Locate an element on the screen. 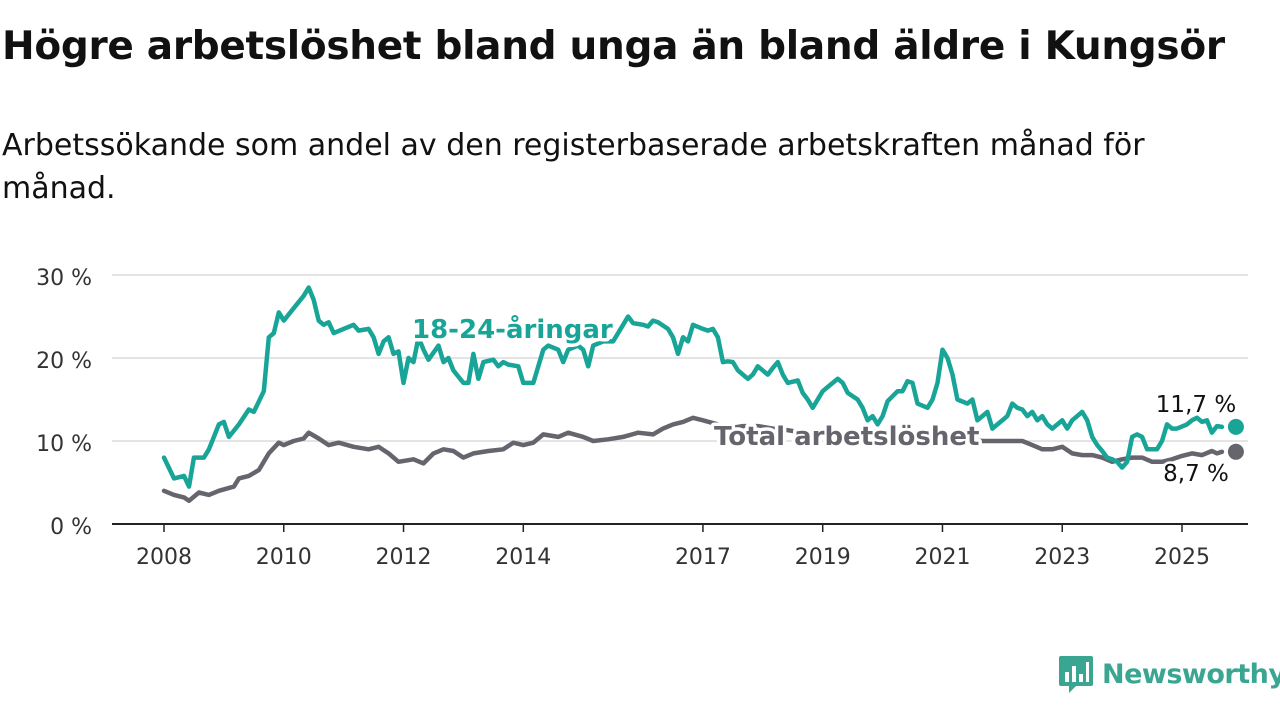 The width and height of the screenshot is (1280, 720). y-tick-label: 30 % is located at coordinates (64, 278).